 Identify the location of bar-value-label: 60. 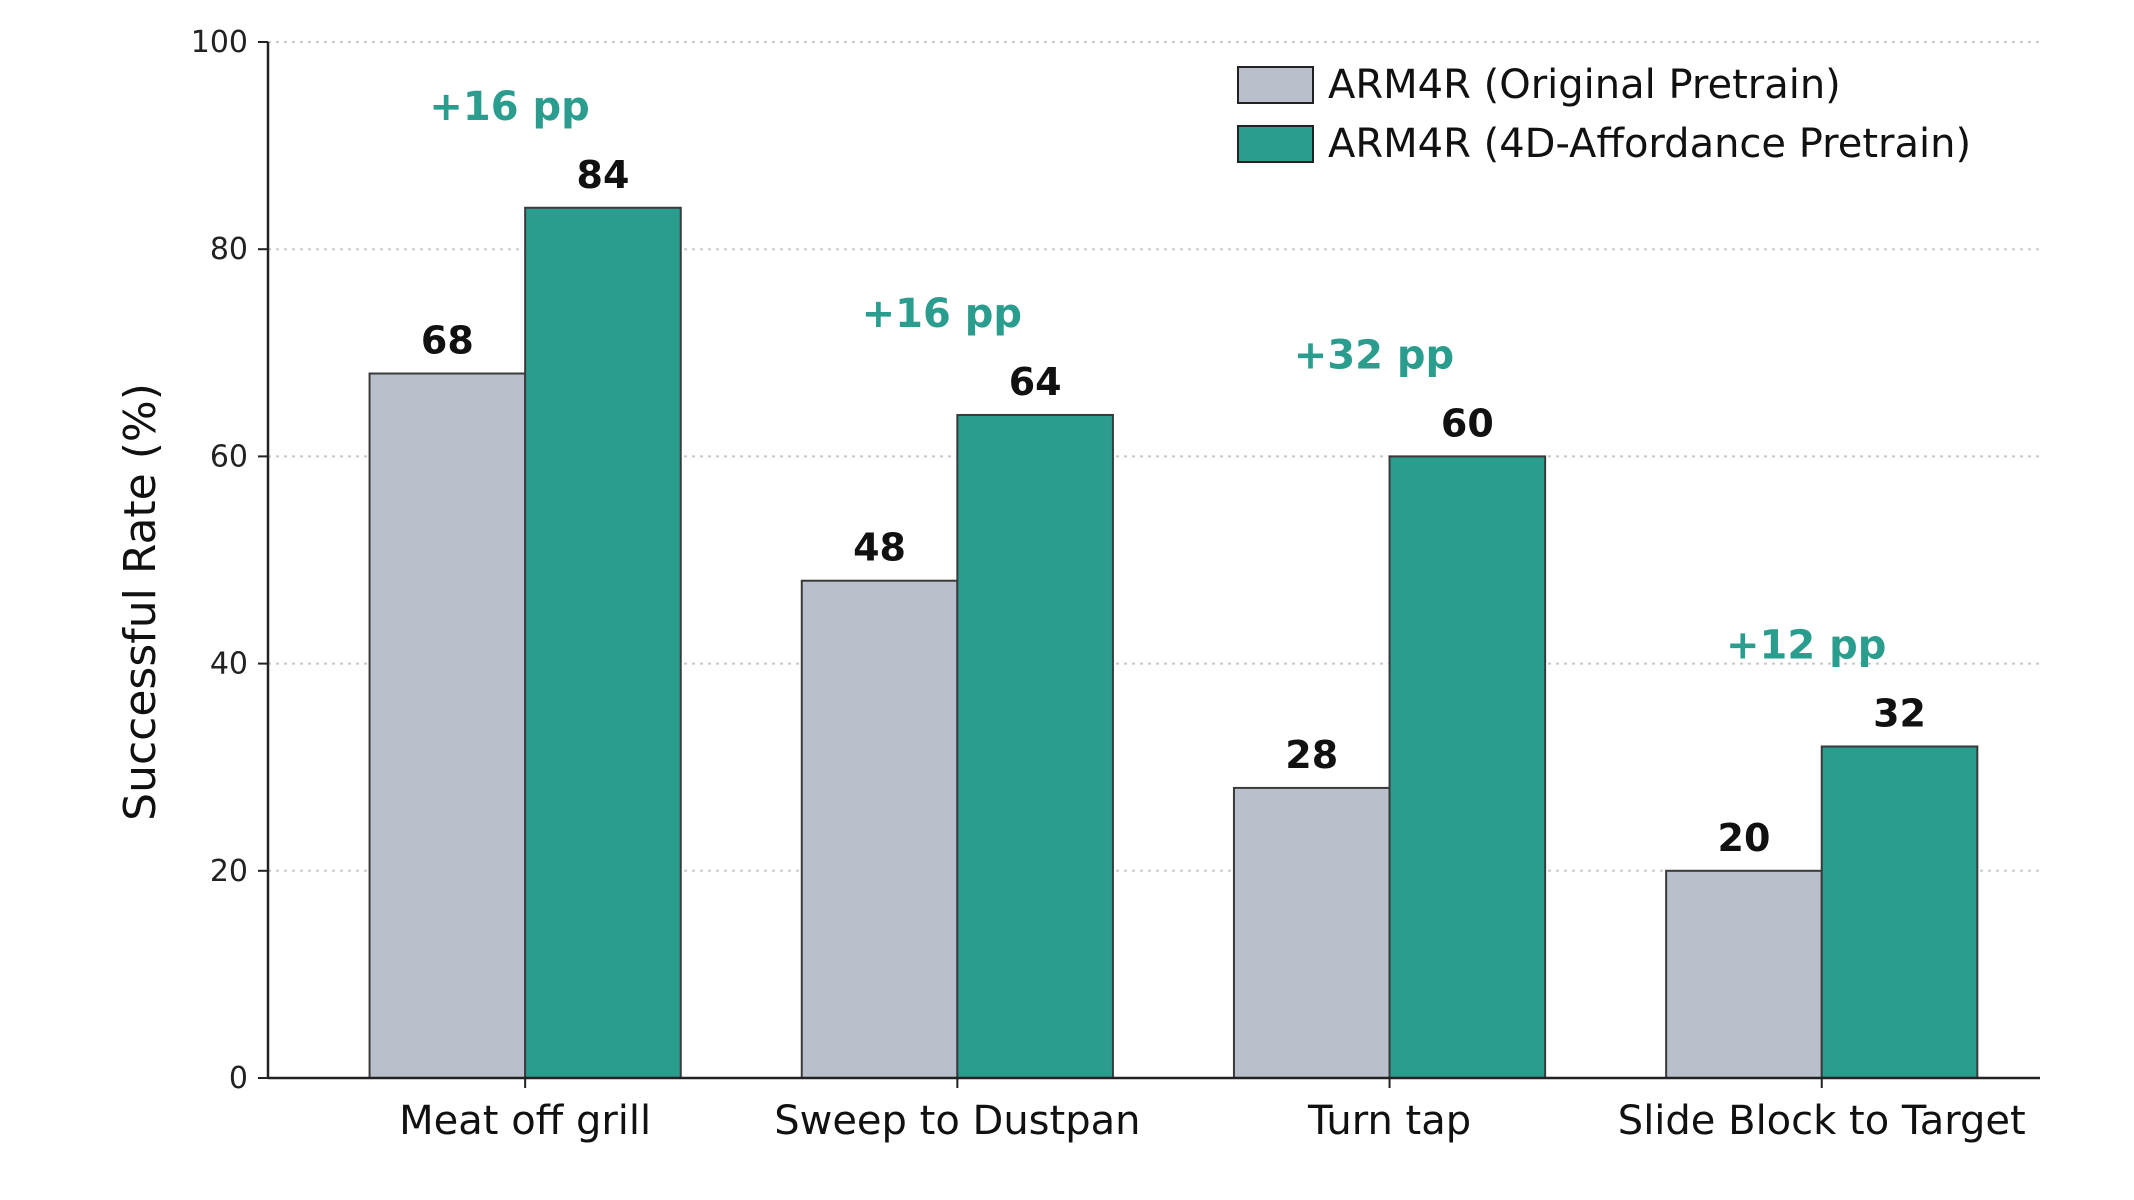
(1467, 423).